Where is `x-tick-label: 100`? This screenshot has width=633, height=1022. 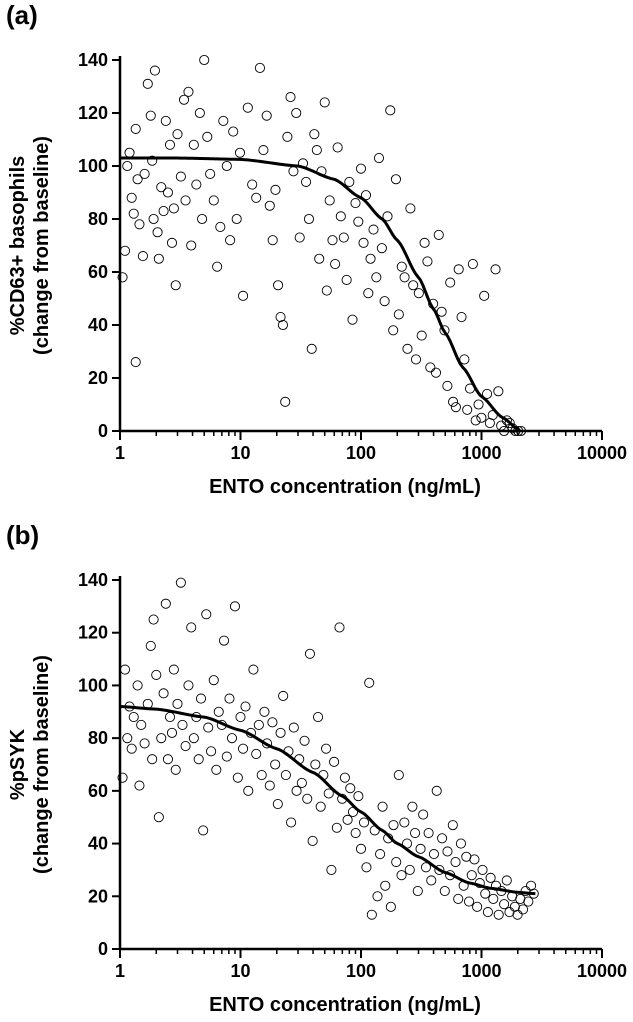
x-tick-label: 100 is located at coordinates (361, 453).